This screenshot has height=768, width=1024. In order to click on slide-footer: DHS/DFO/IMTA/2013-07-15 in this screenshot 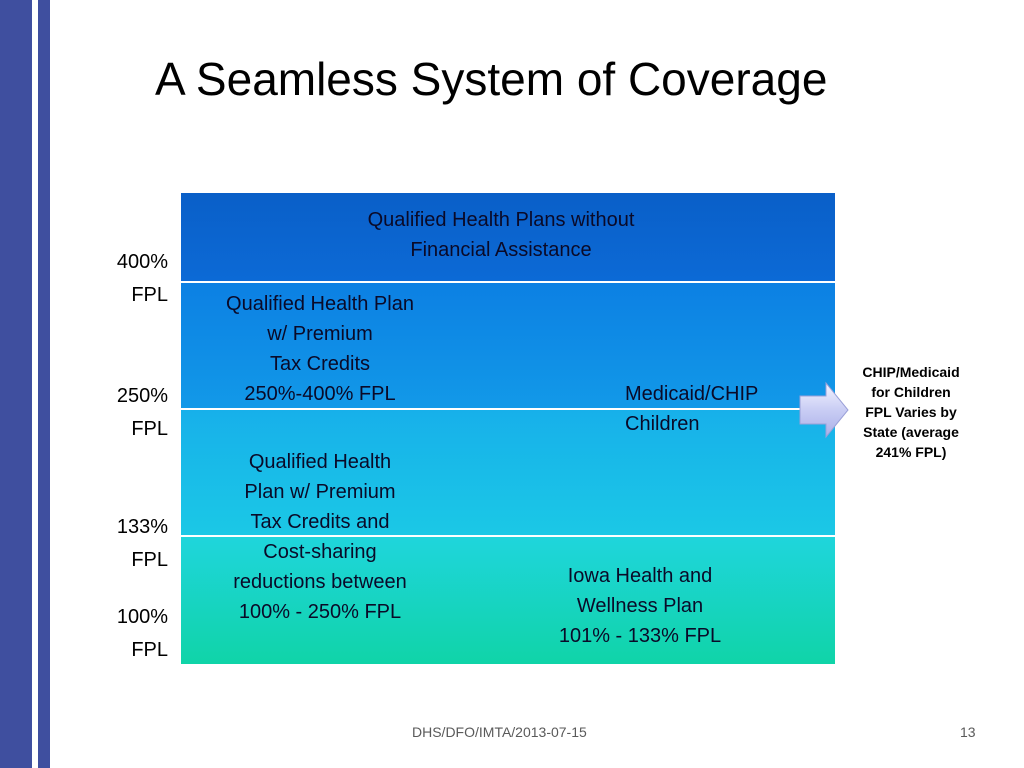, I will do `click(499, 732)`.